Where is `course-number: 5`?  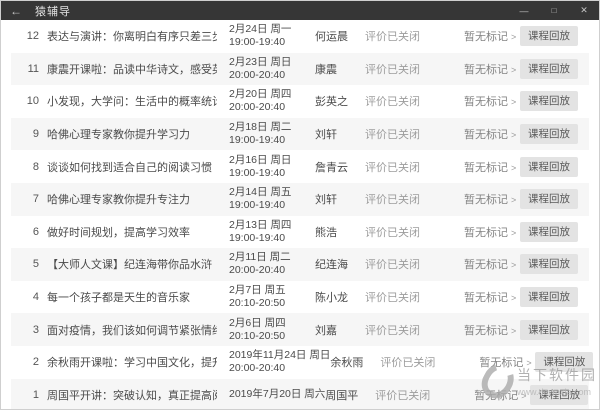 course-number: 5 is located at coordinates (35, 264).